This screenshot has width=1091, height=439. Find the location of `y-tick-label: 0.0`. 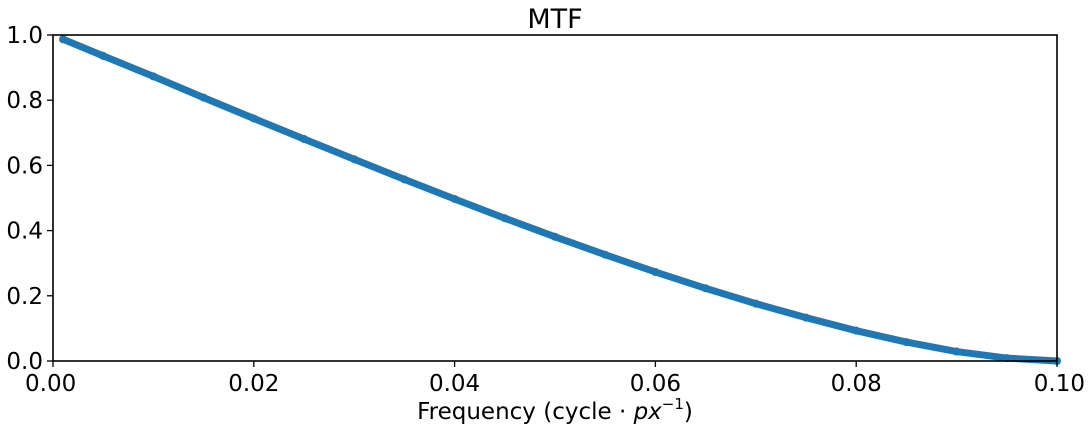

y-tick-label: 0.0 is located at coordinates (24, 362).